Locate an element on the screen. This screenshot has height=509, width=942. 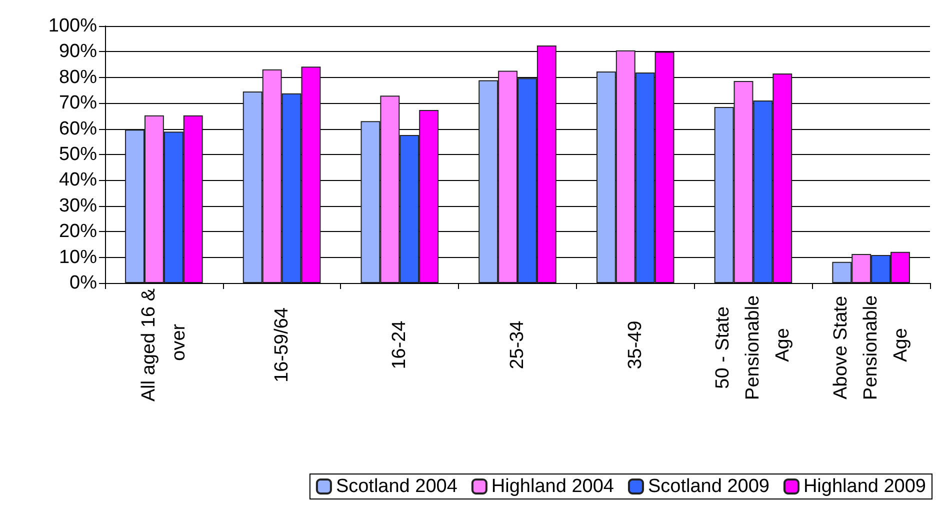
legend-label: Highland 2004 is located at coordinates (552, 486).